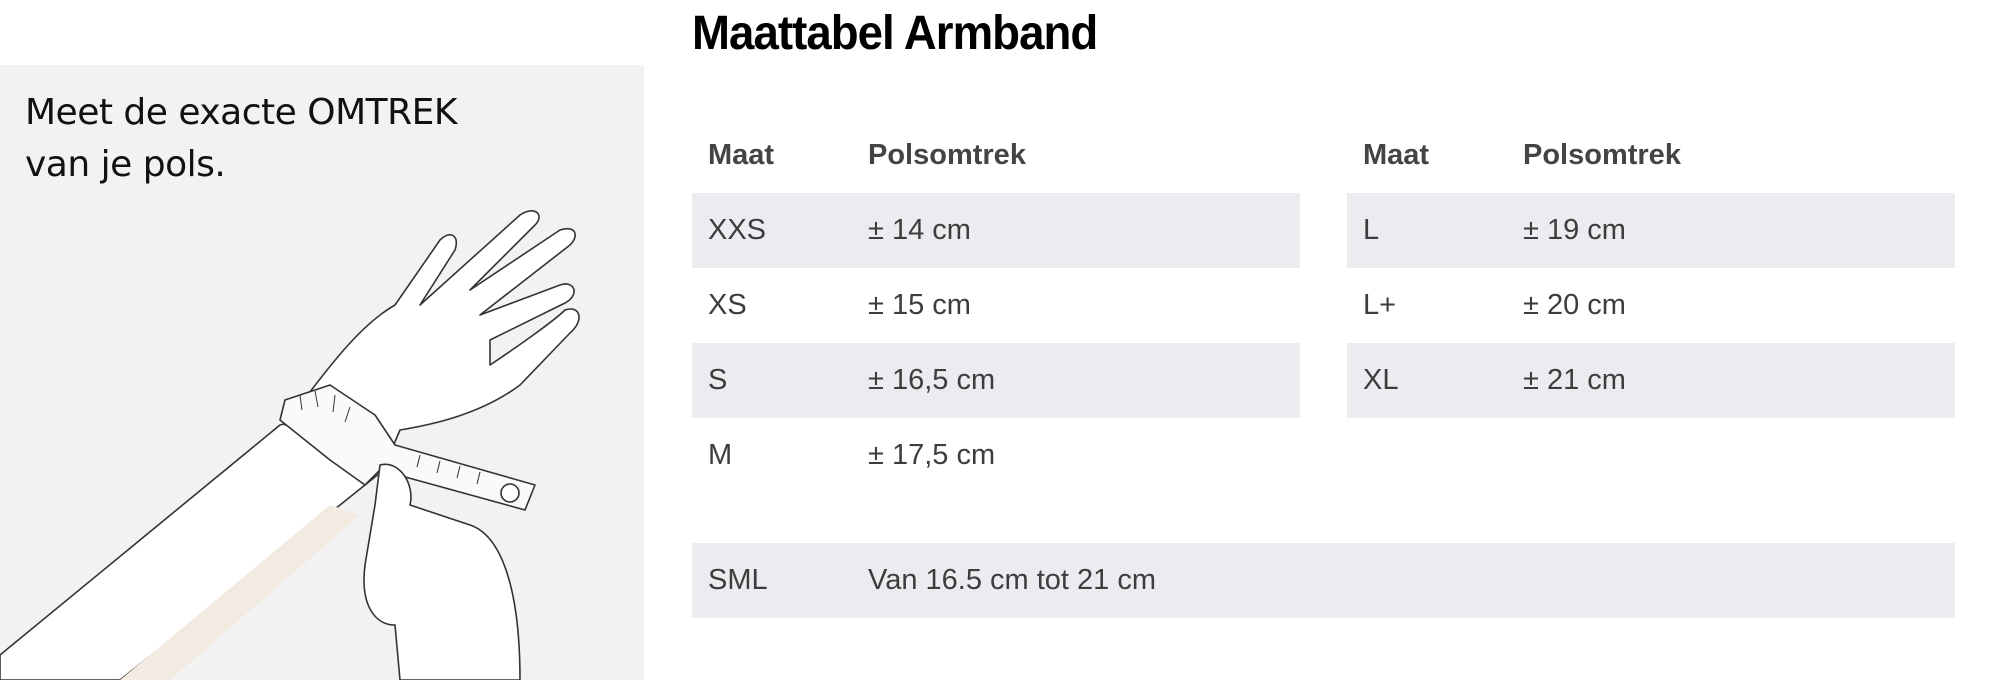 The image size is (2000, 680). I want to click on table-row: XXS ± 14 cm, so click(996, 230).